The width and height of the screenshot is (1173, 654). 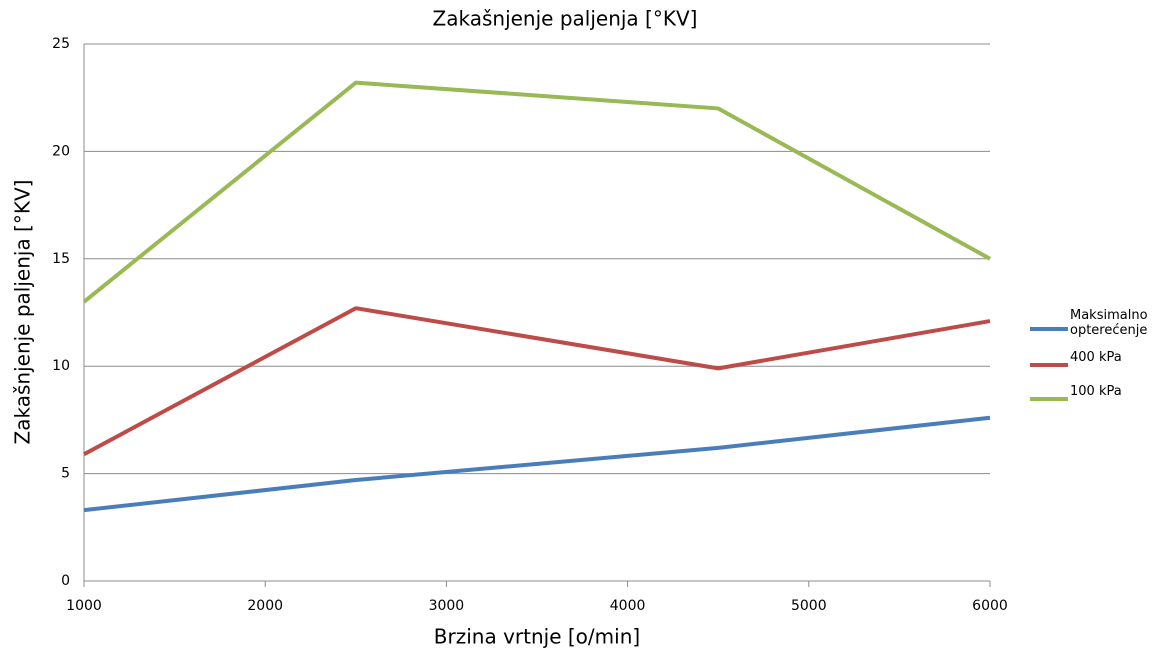 I want to click on x-tick-label: 6000, so click(x=990, y=606).